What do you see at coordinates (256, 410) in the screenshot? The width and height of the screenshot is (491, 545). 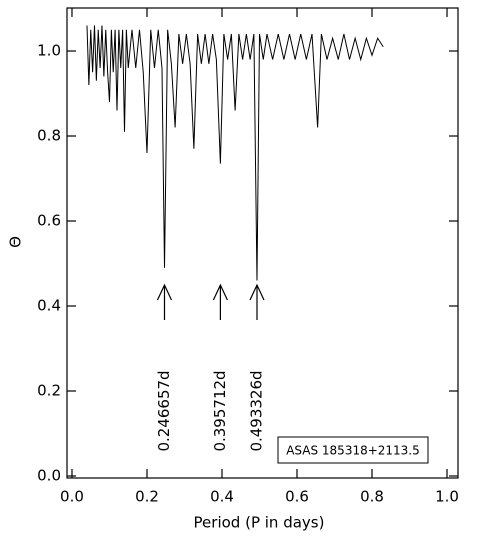 I see `annotation-label: 0.493326d` at bounding box center [256, 410].